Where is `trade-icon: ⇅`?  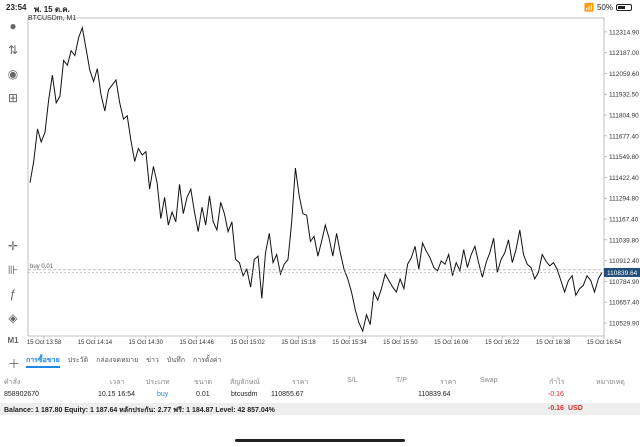
trade-icon: ⇅ is located at coordinates (13, 50).